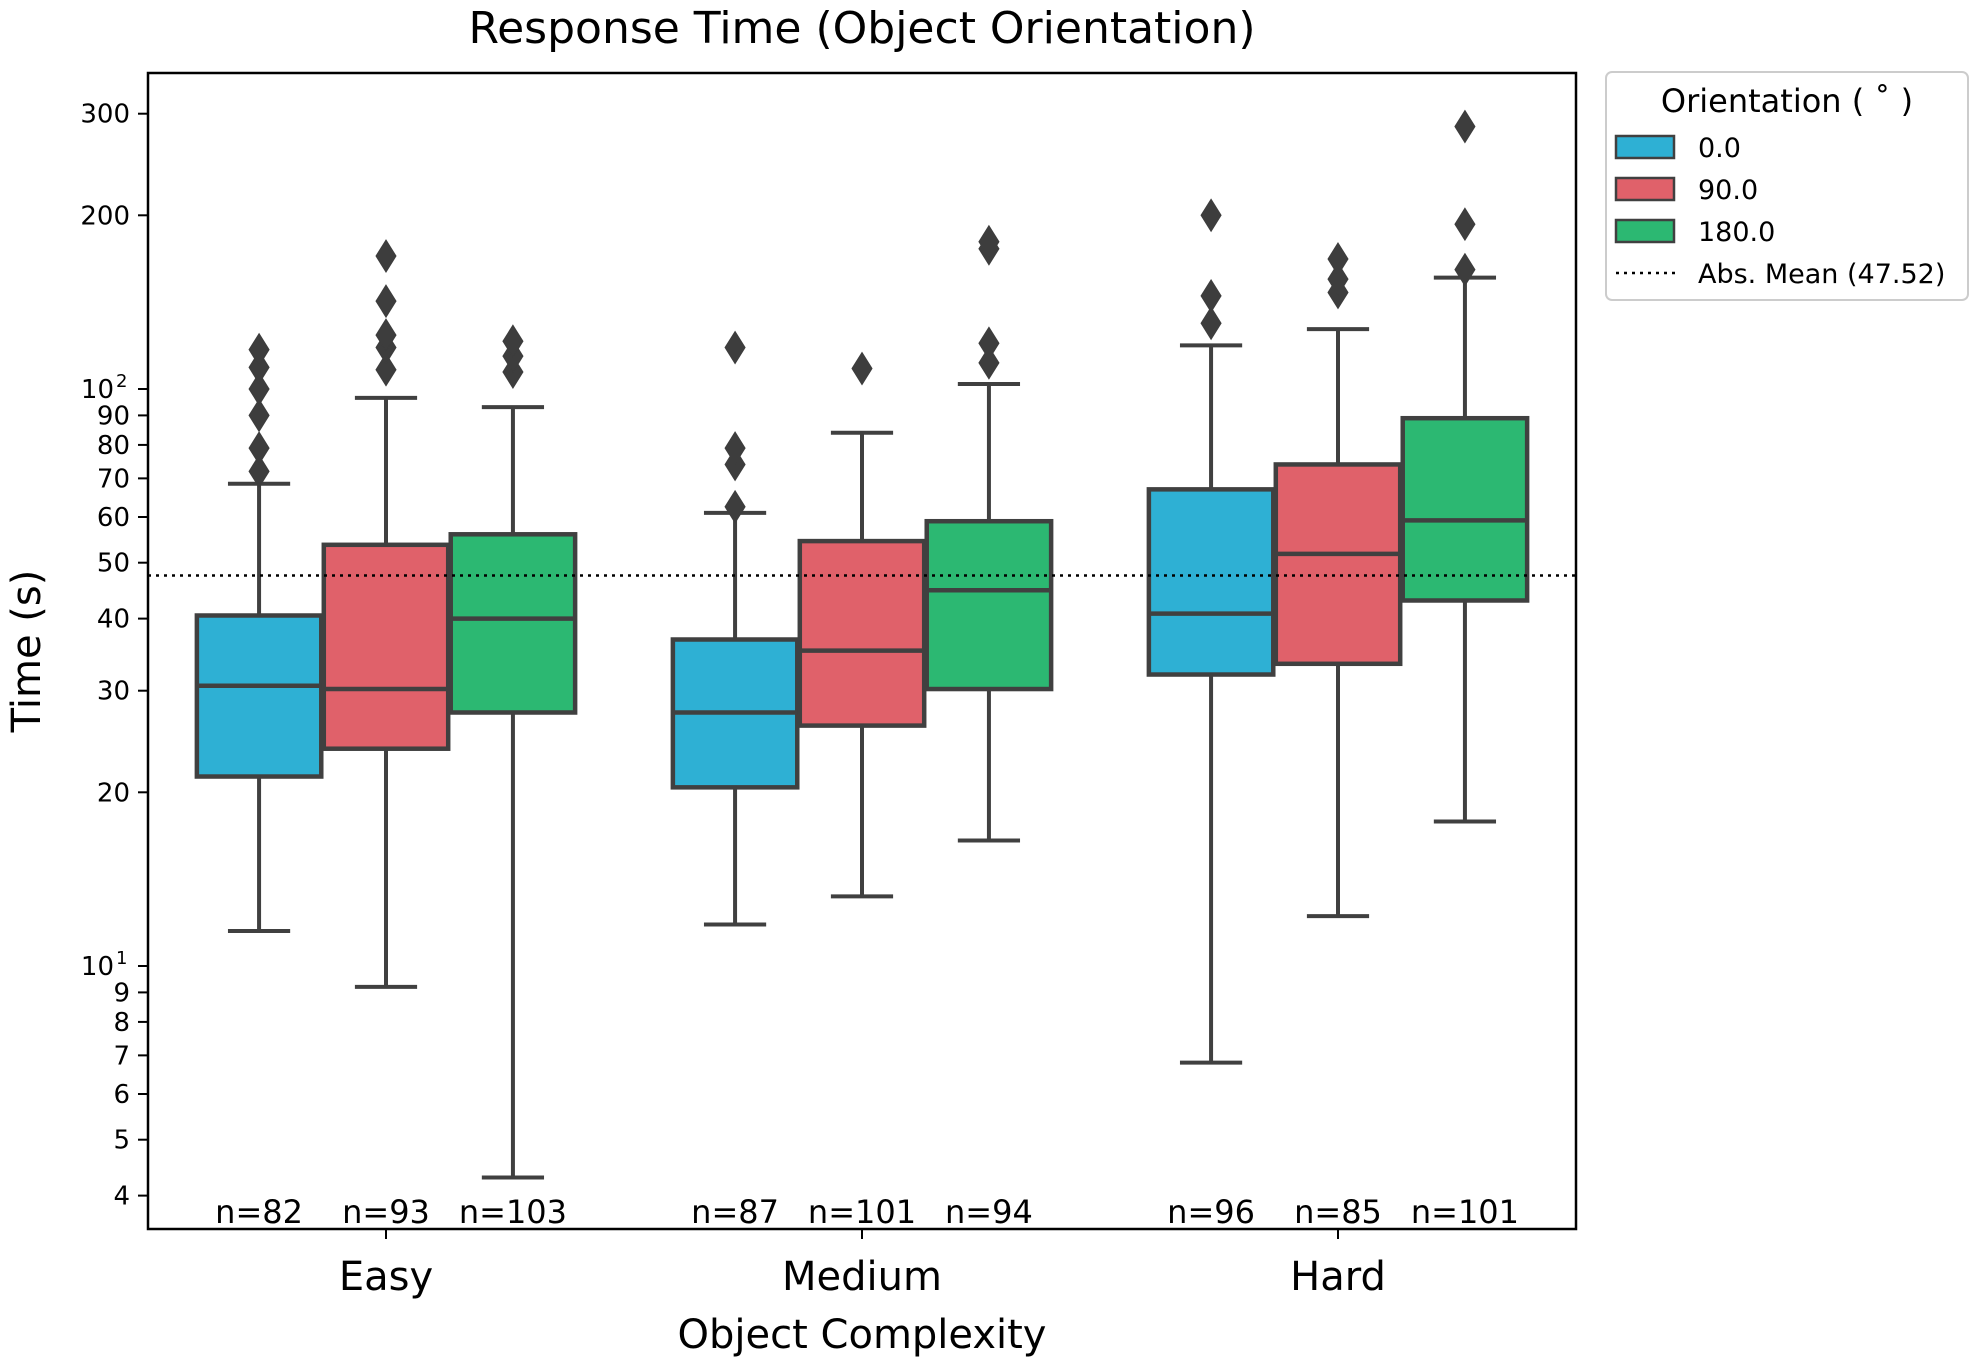 The image size is (1980, 1366). I want to click on sample-size-label: n=93, so click(386, 1212).